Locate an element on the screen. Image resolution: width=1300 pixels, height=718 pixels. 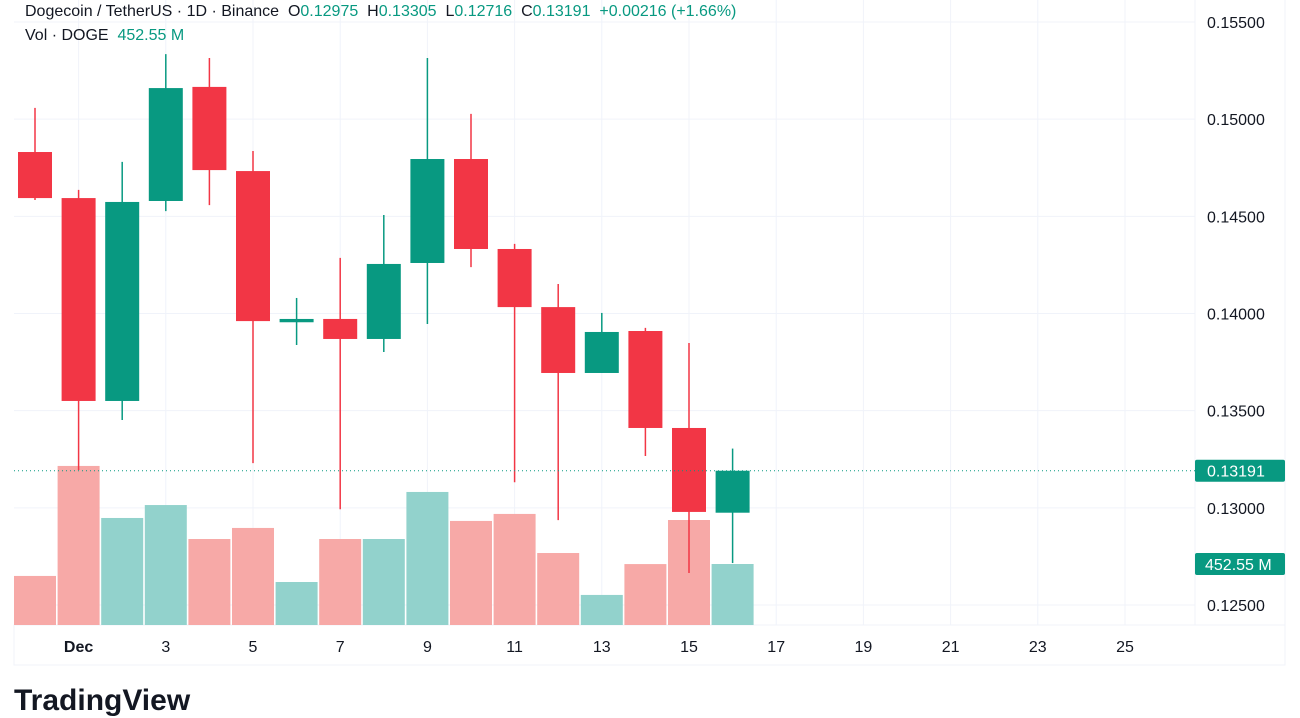
date-tick: 25 is located at coordinates (1125, 647).